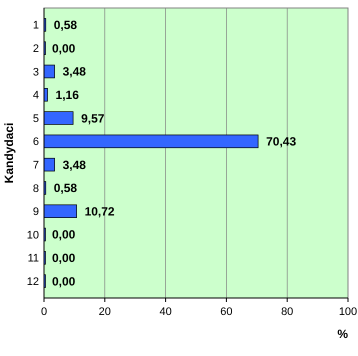  Describe the element at coordinates (287, 312) in the screenshot. I see `x-tick-label: 80` at that location.